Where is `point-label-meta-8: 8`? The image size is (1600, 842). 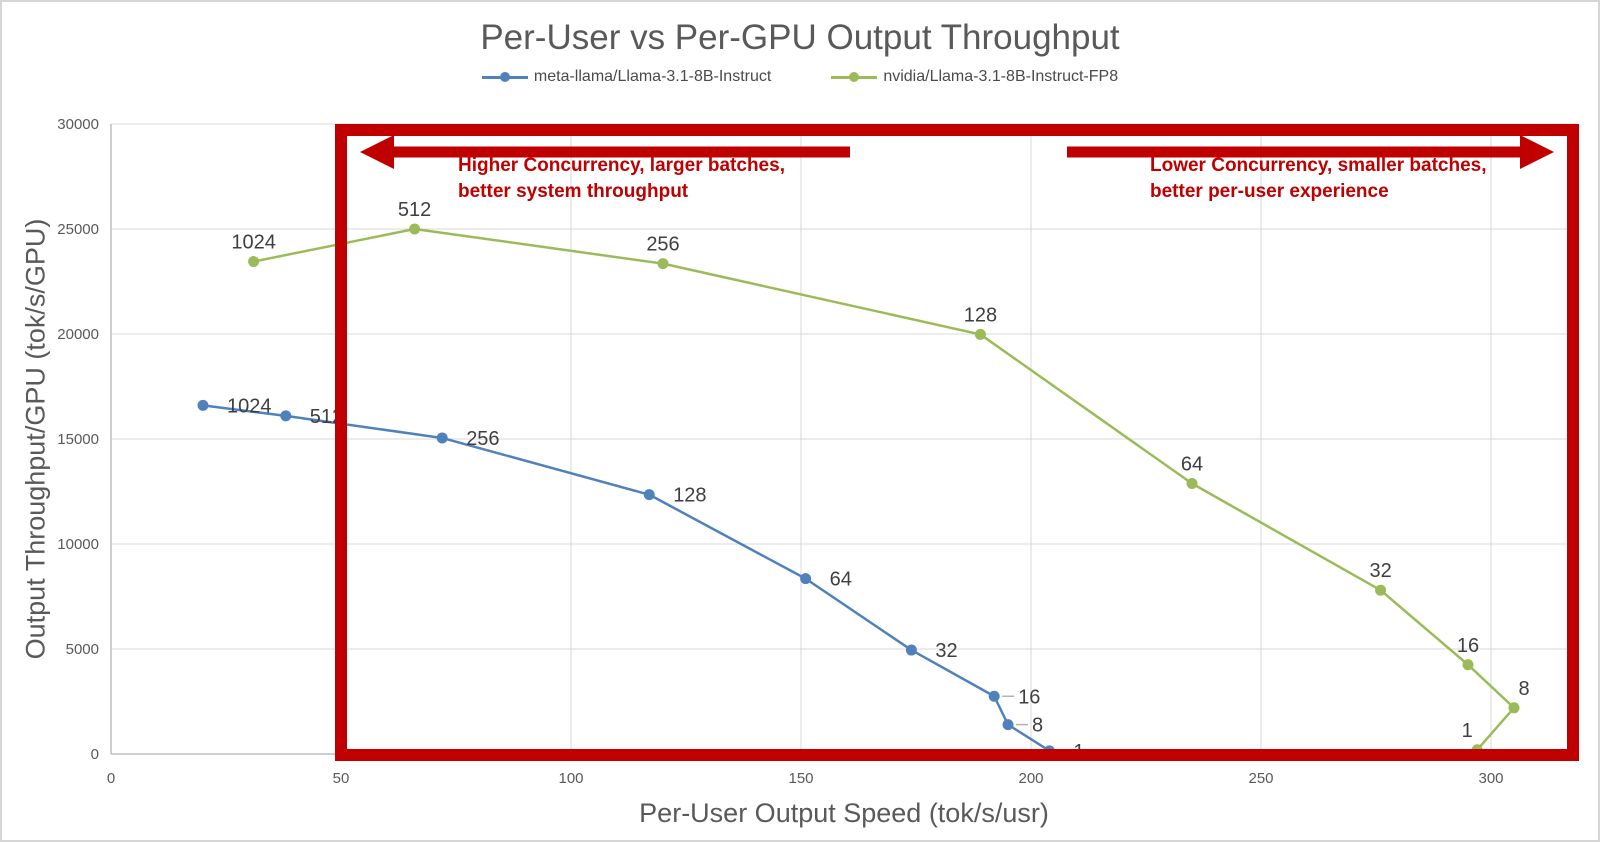 point-label-meta-8: 8 is located at coordinates (1037, 726).